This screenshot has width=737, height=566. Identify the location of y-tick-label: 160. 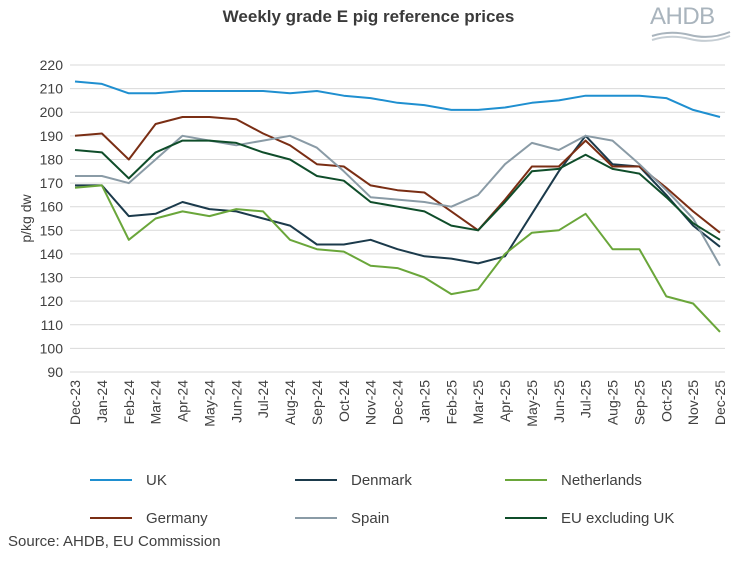
(52, 207).